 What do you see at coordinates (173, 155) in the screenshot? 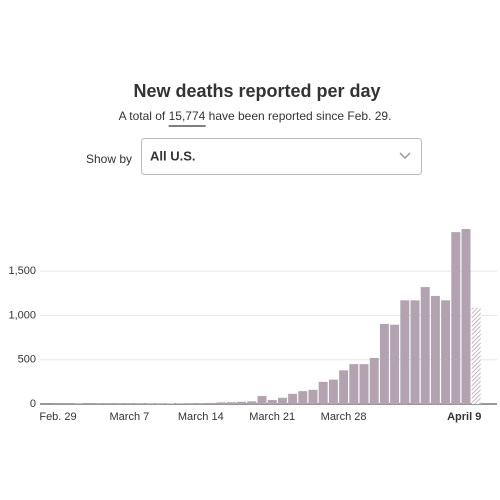
I see `dropdown-value: All U.S.` at bounding box center [173, 155].